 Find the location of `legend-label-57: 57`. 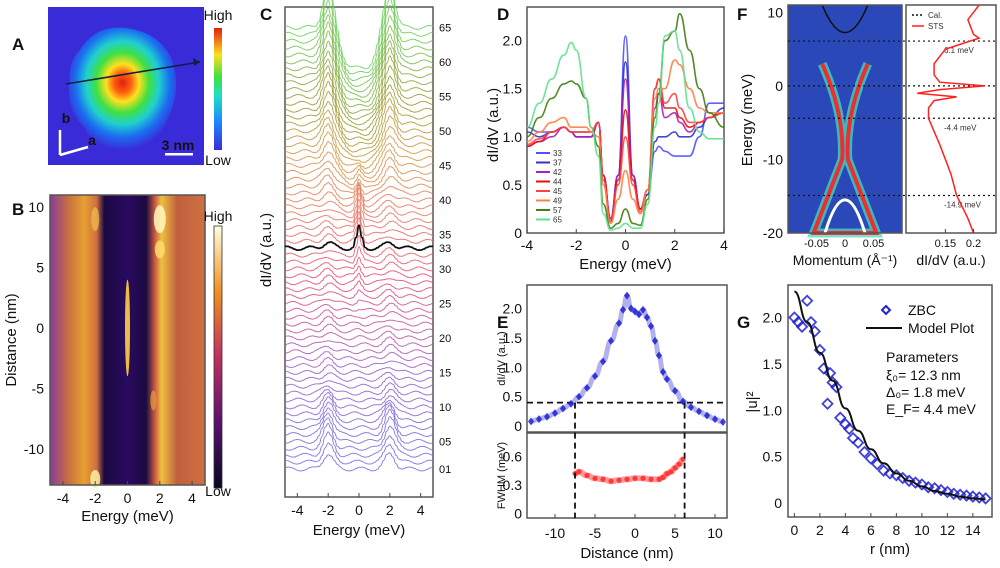

legend-label-57: 57 is located at coordinates (557, 210).